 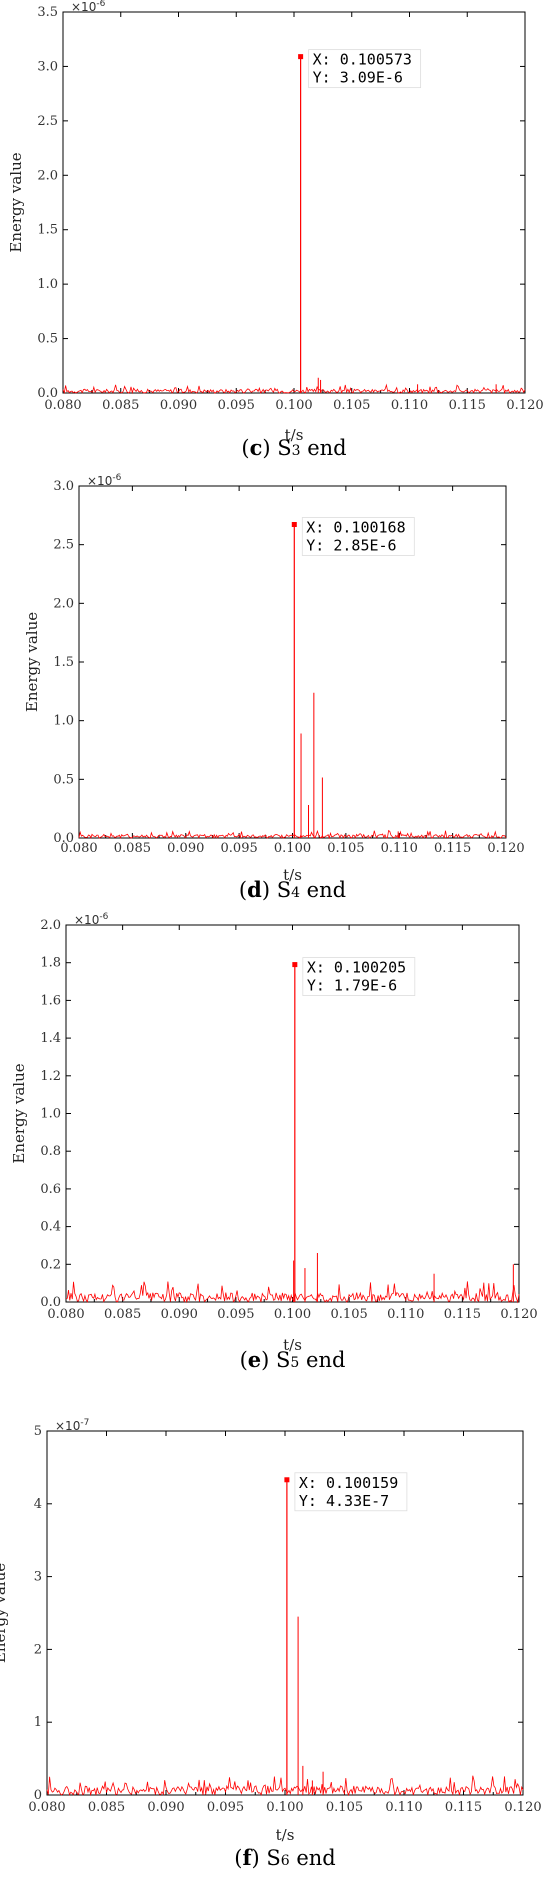 I want to click on y-multiplier: ×10⁻⁶, so click(x=91, y=919).